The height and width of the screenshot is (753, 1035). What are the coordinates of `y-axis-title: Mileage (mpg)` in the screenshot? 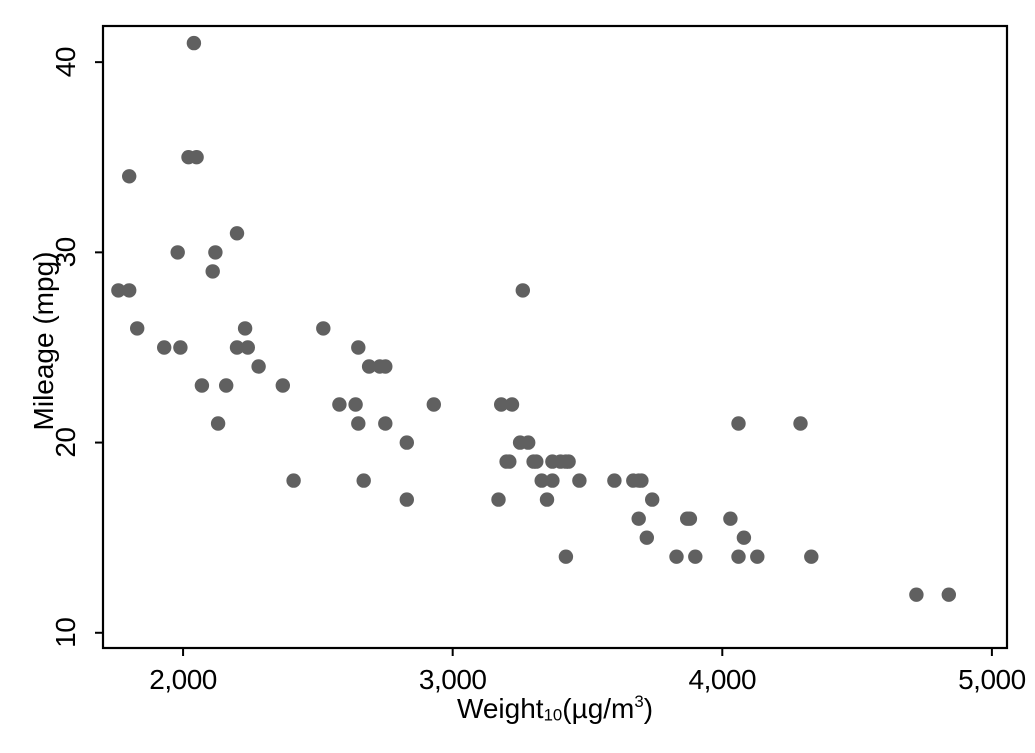 It's located at (43, 341).